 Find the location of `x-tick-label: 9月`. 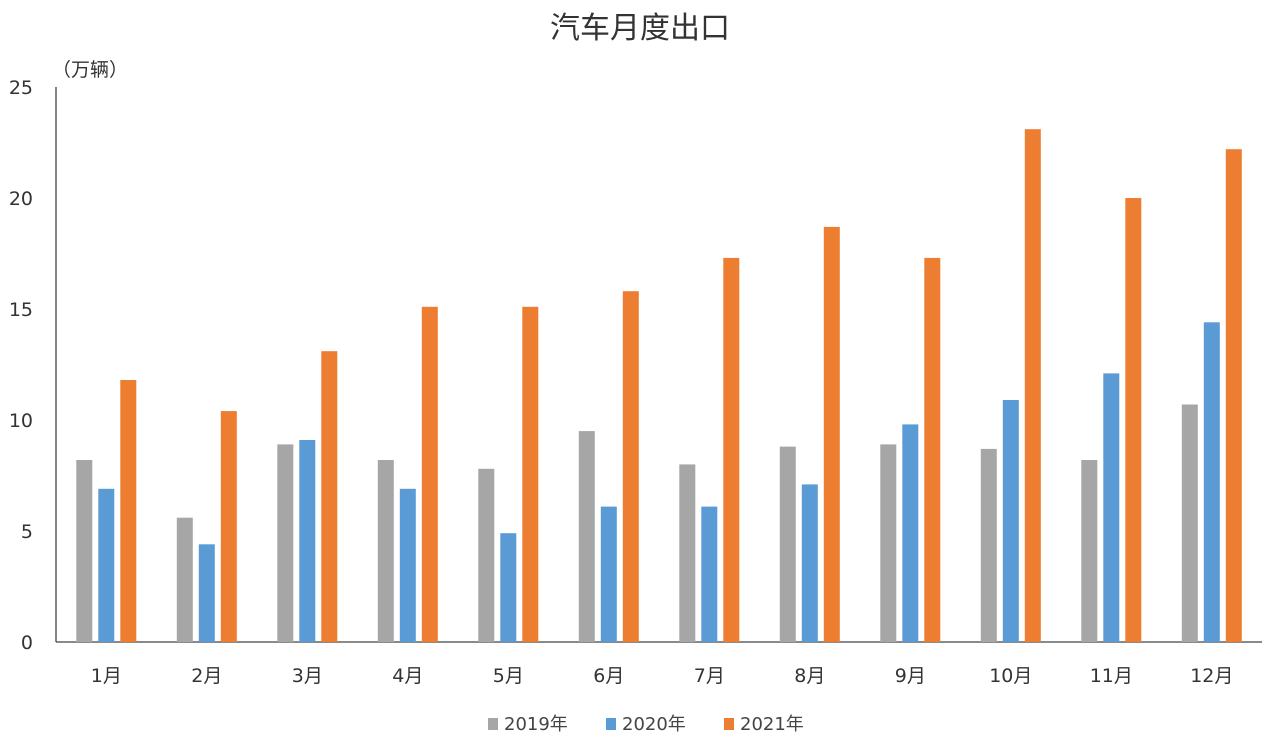

x-tick-label: 9月 is located at coordinates (910, 676).